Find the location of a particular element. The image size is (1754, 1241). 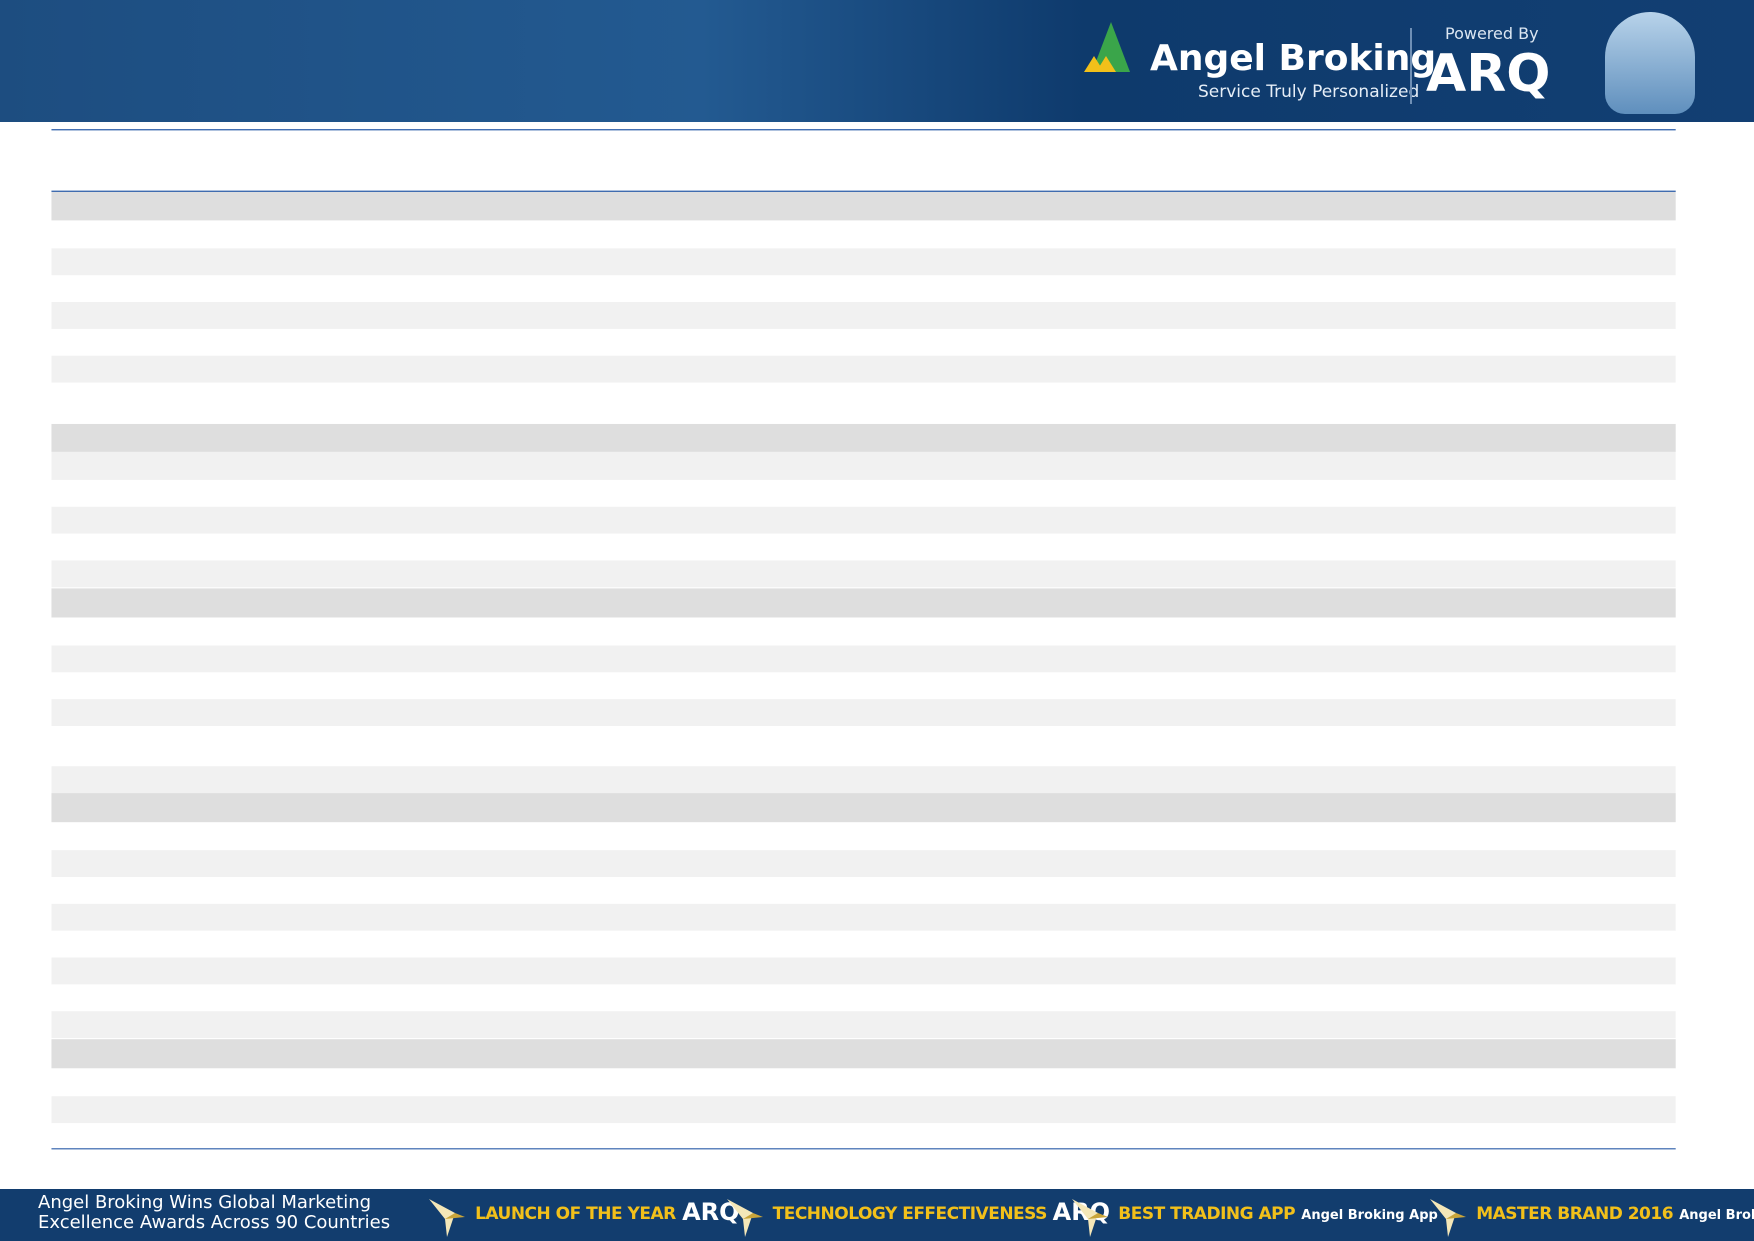

award-title: LAUNCH OF THE YEAR is located at coordinates (575, 1214).